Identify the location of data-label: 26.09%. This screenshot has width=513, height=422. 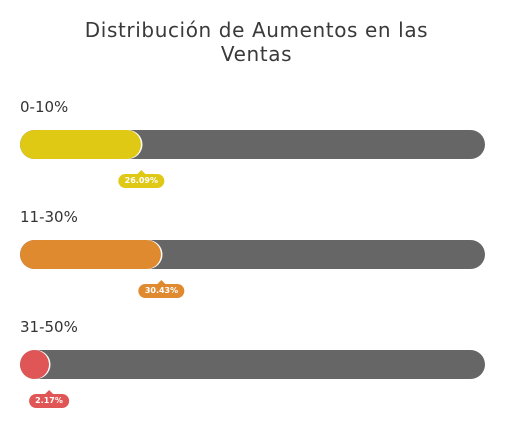
(141, 179).